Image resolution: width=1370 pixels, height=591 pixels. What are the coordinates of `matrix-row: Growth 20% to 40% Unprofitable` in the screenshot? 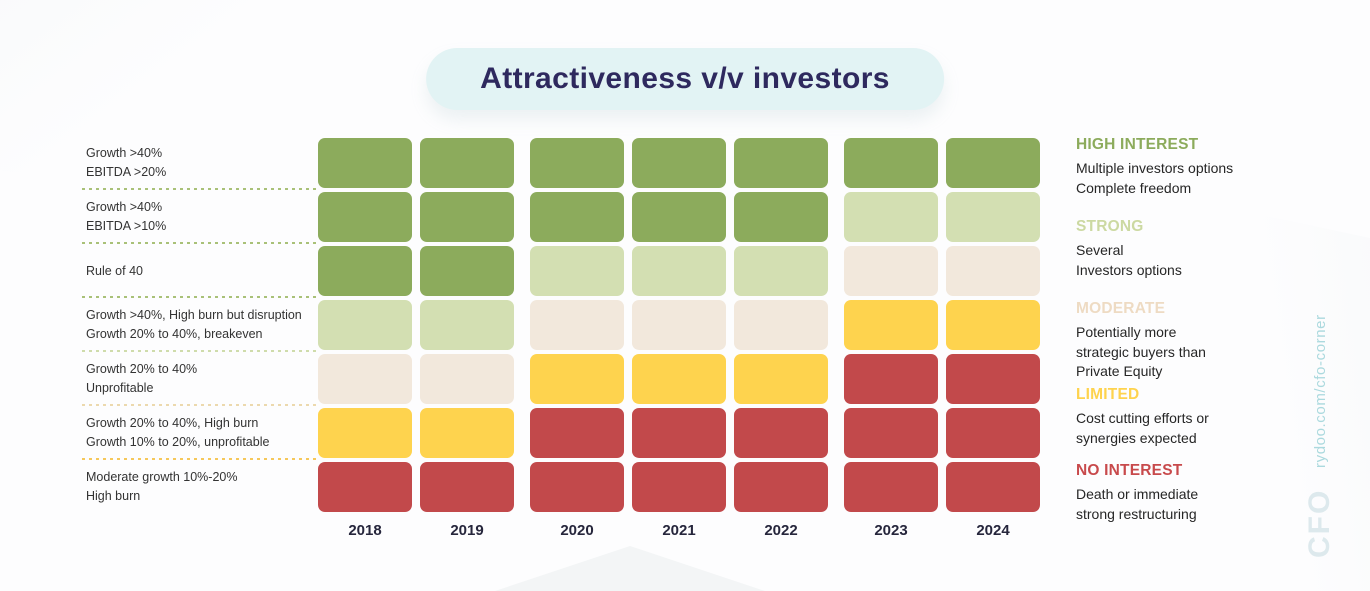 It's located at (561, 379).